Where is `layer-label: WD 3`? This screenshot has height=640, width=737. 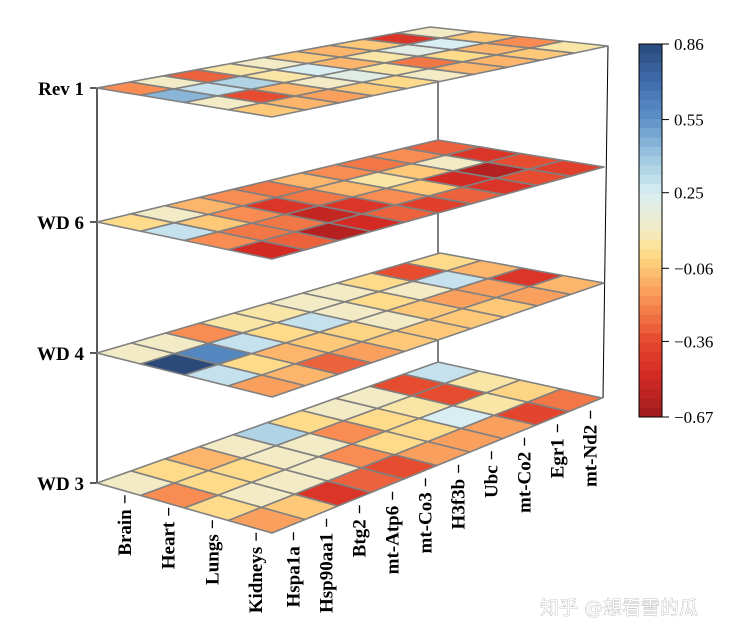 layer-label: WD 3 is located at coordinates (60, 484).